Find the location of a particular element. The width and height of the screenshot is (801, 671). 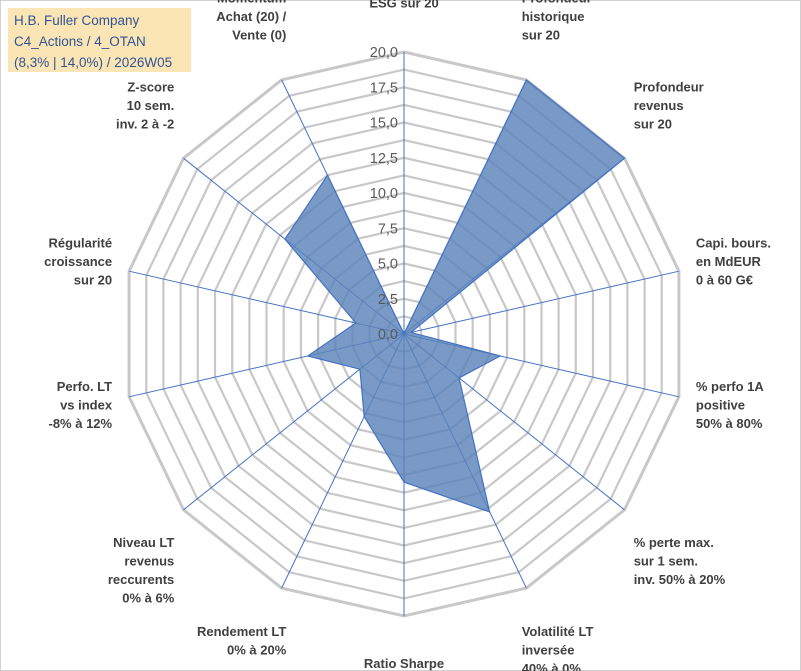

title-line-company: H.B. Fuller Company is located at coordinates (77, 20).